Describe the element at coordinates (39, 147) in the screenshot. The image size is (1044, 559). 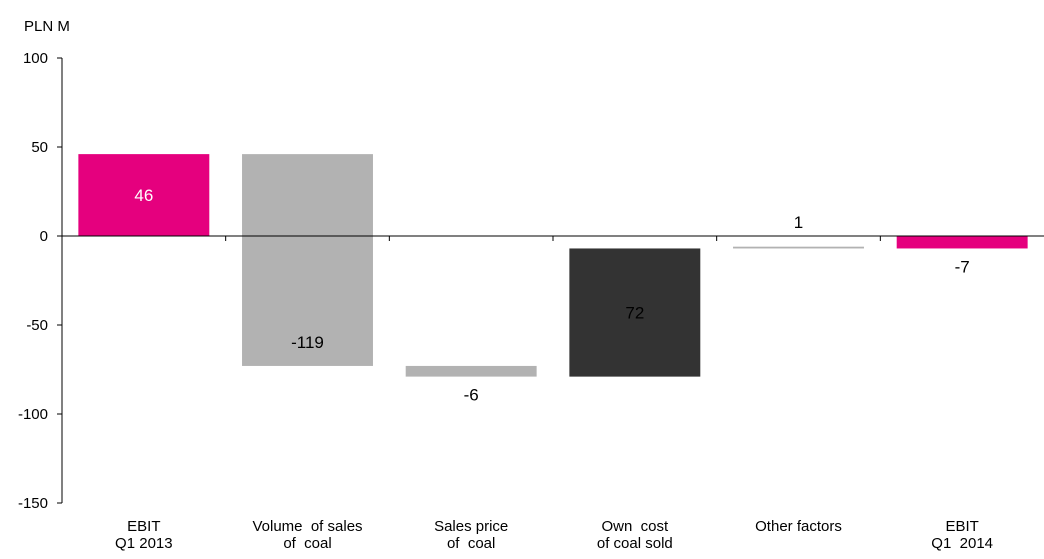
I see `y-tick-label: 50` at that location.